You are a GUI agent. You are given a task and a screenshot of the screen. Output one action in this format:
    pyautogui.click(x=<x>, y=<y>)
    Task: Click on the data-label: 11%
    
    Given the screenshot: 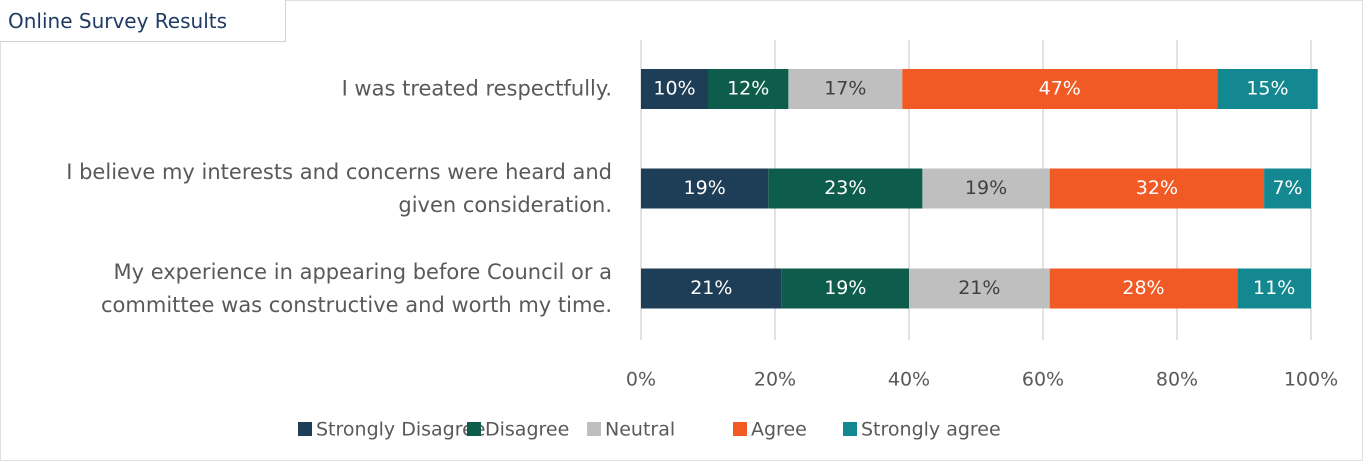 What is the action you would take?
    pyautogui.click(x=1274, y=288)
    